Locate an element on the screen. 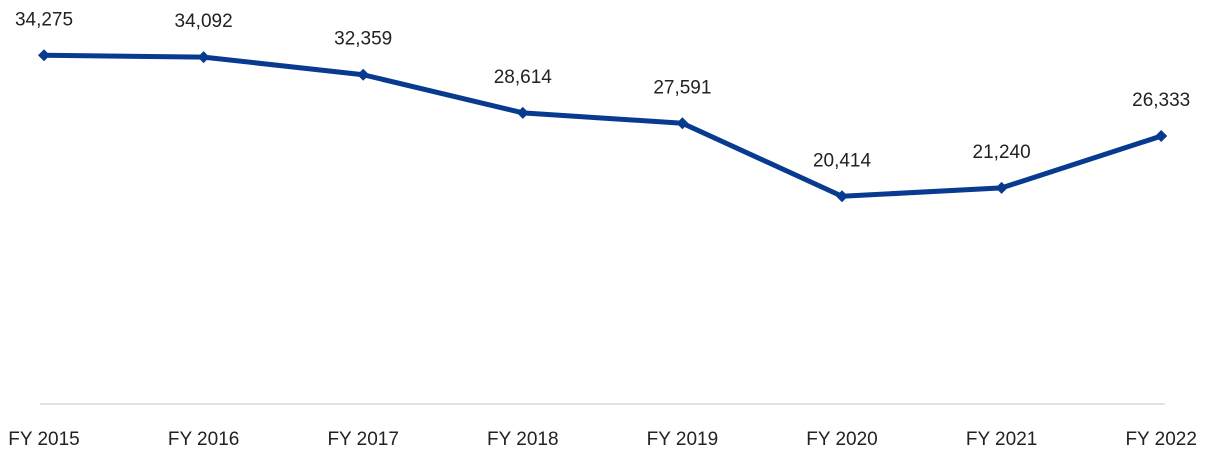  data-label: 34,092 is located at coordinates (204, 21).